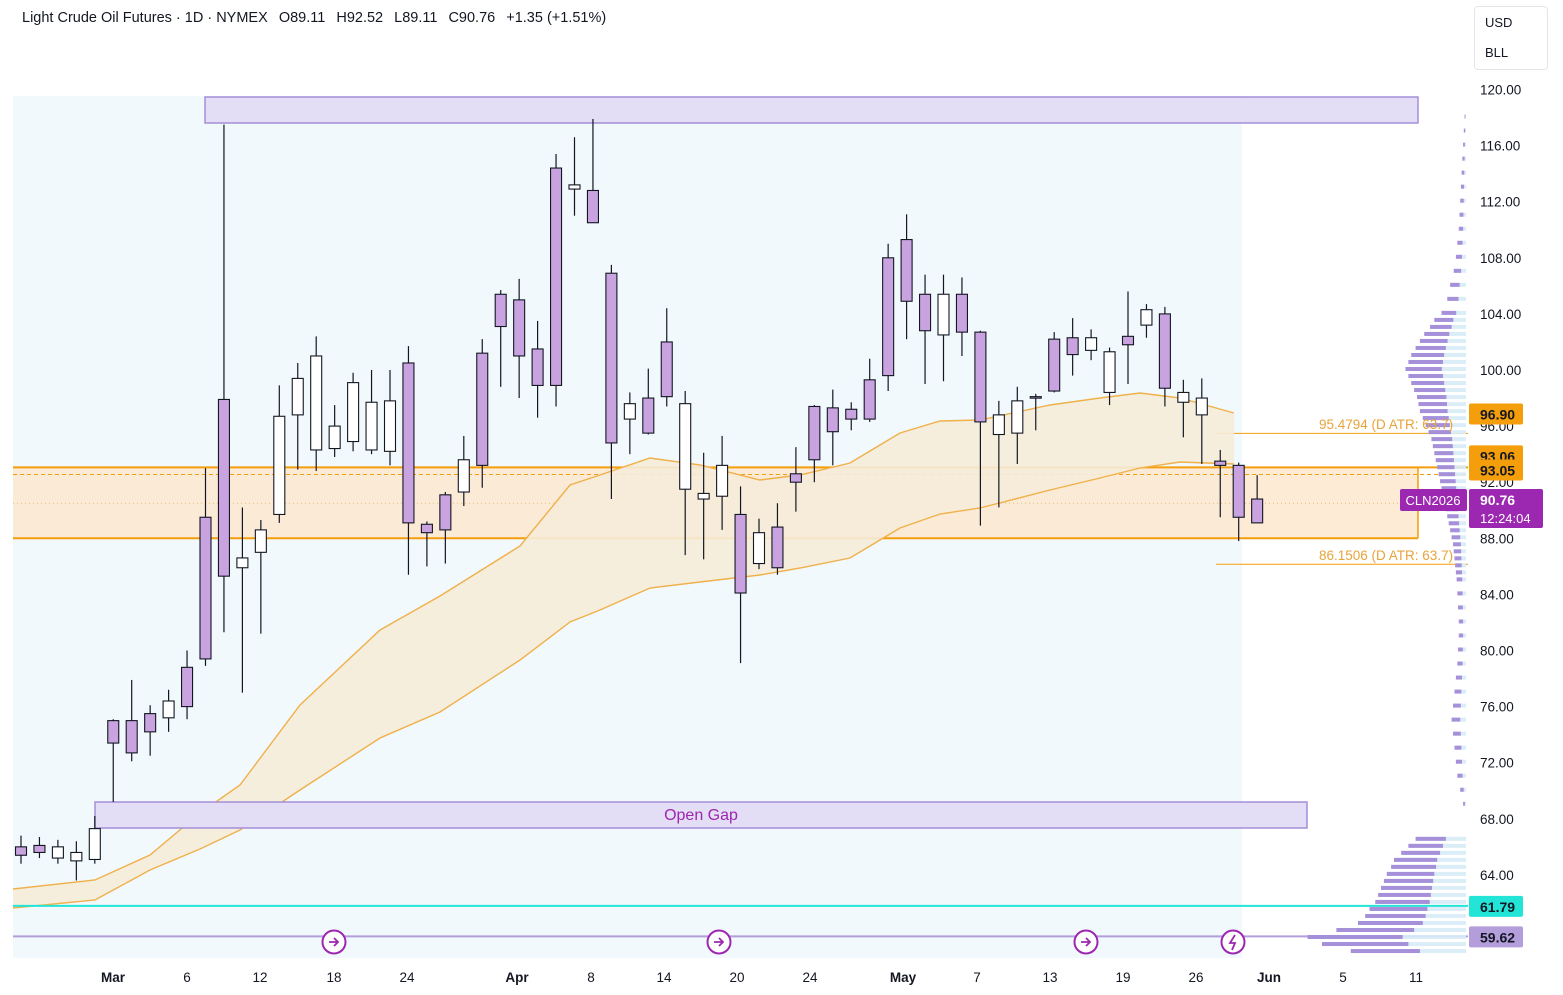  I want to click on currency-label: USD, so click(1499, 22).